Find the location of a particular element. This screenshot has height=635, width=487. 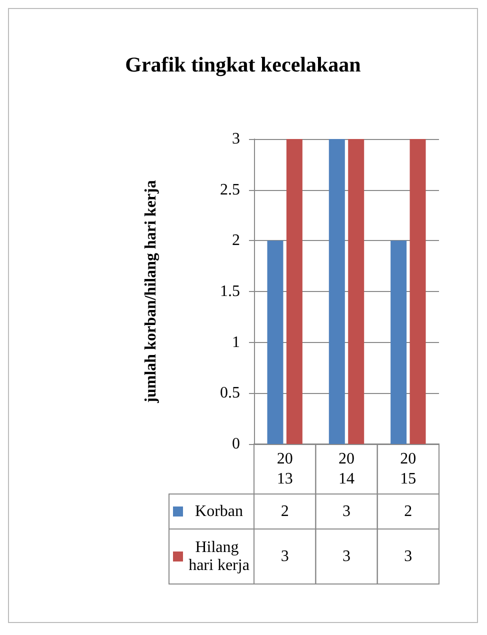

x-tick-label: 2013 is located at coordinates (284, 469).